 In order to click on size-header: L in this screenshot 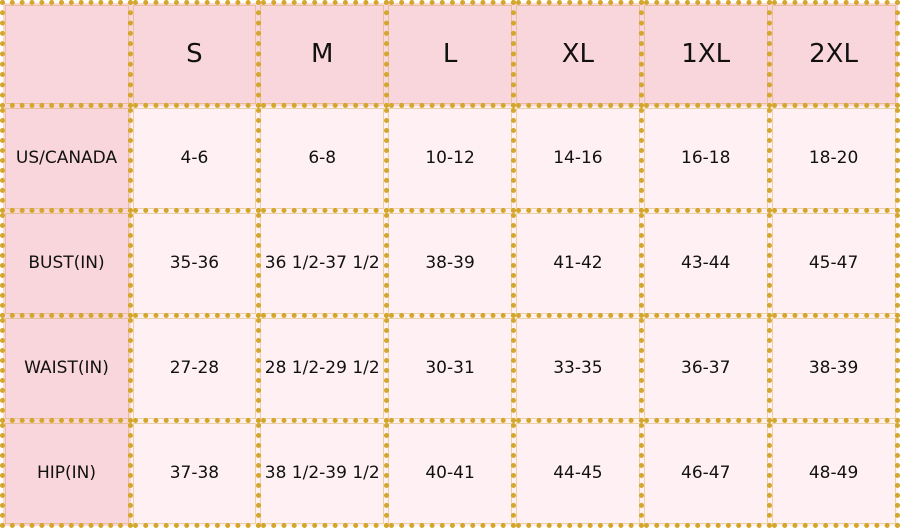, I will do `click(450, 54)`.